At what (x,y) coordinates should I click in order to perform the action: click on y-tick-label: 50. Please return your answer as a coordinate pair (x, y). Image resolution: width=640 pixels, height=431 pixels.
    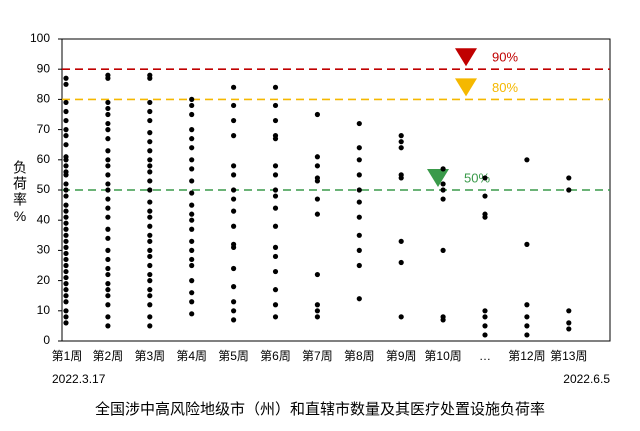
    Looking at the image, I should click on (44, 189).